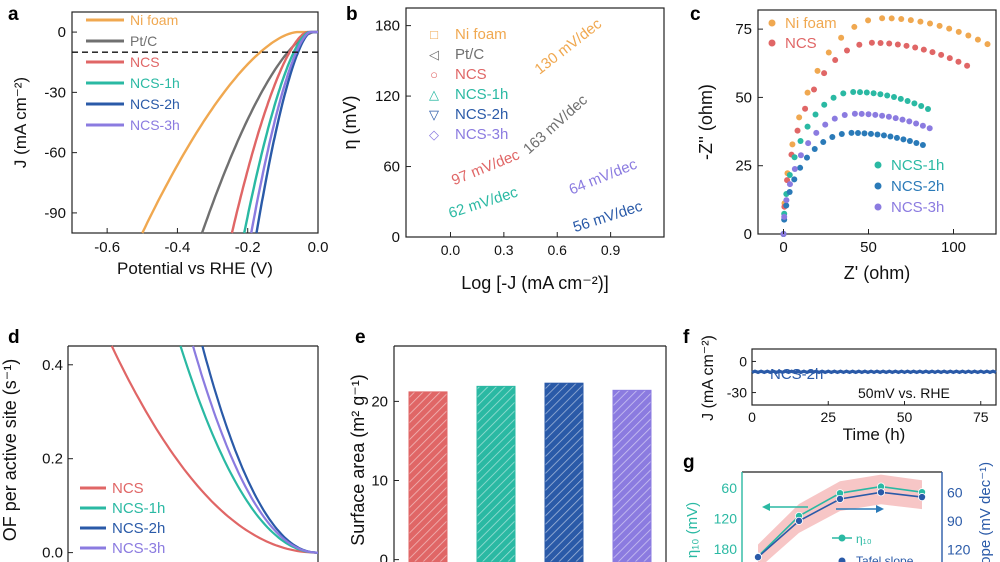 This screenshot has width=1000, height=562. Describe the element at coordinates (686, 337) in the screenshot. I see `panel-label-f: f` at that location.